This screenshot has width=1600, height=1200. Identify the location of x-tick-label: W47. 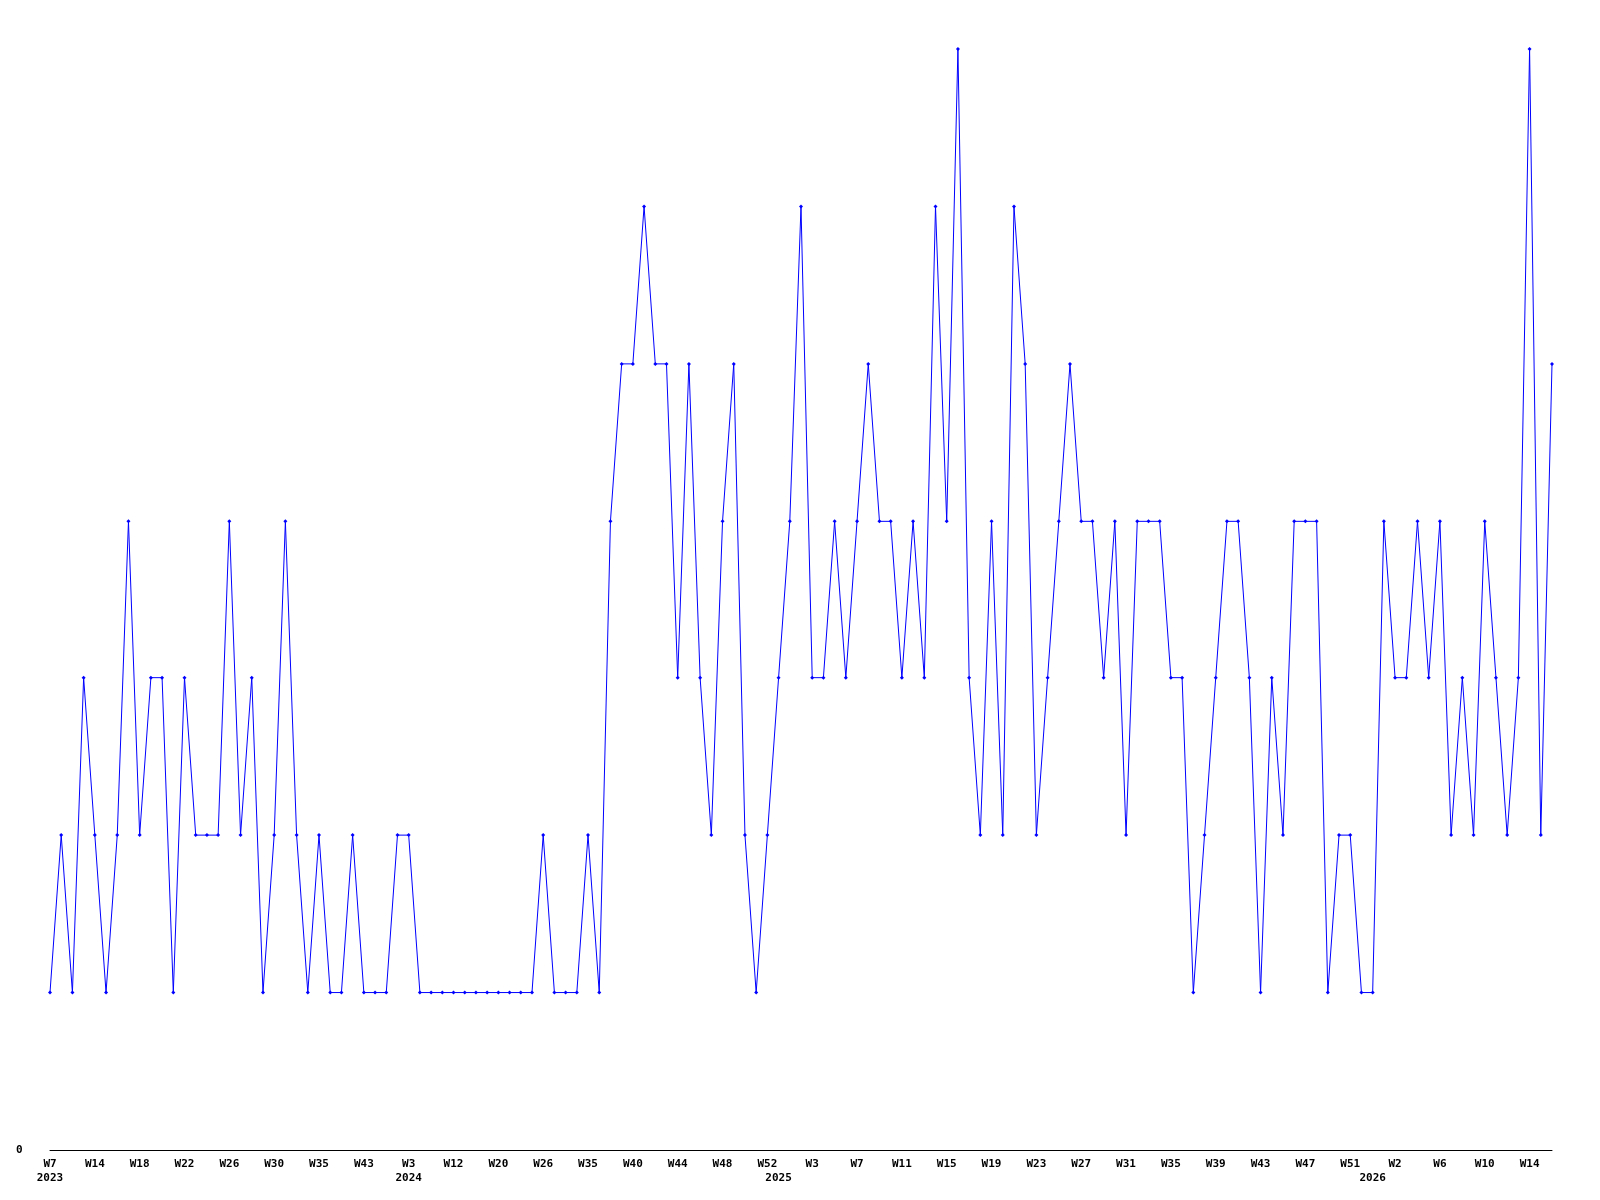
(1305, 1163).